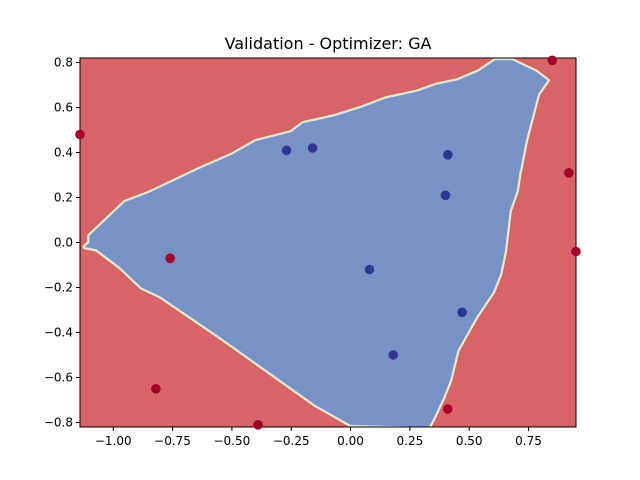  Describe the element at coordinates (63, 63) in the screenshot. I see `y-tick-label: 0.8` at that location.